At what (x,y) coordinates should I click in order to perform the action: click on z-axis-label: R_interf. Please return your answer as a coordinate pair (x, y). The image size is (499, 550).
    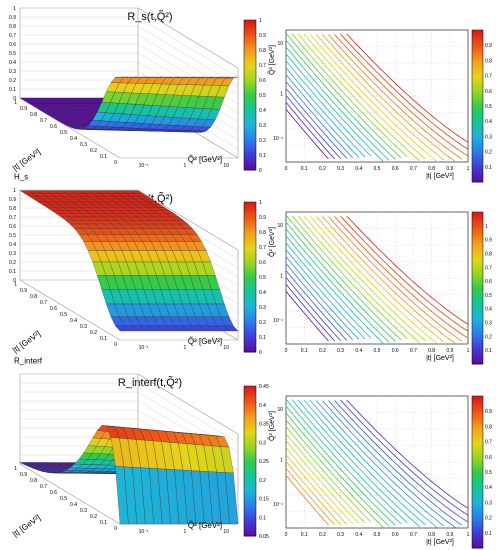
    Looking at the image, I should click on (28, 361).